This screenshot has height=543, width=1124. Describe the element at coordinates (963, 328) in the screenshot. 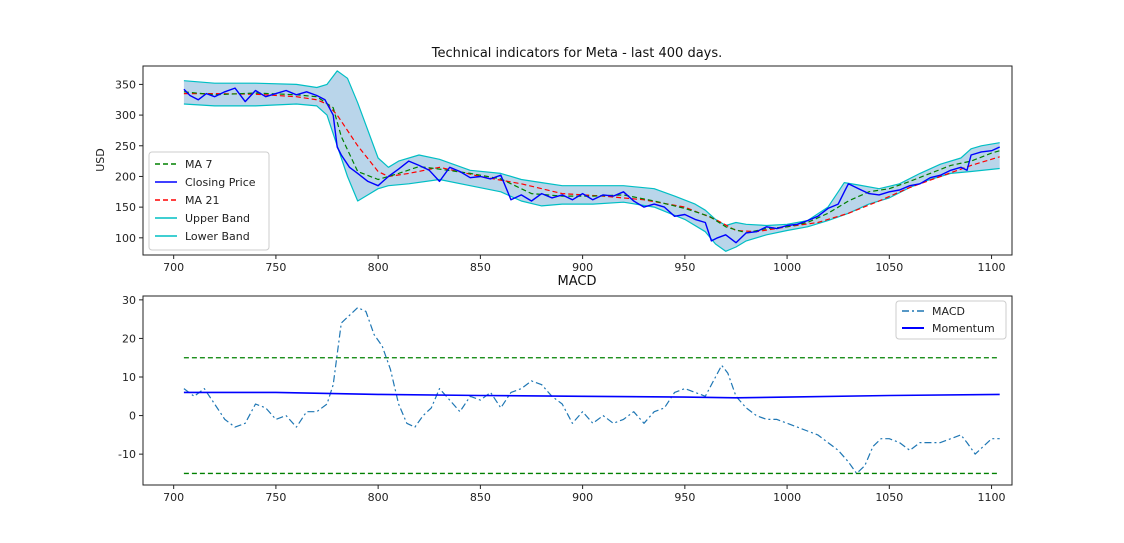

I see `legend-label-momentum: Momentum` at that location.